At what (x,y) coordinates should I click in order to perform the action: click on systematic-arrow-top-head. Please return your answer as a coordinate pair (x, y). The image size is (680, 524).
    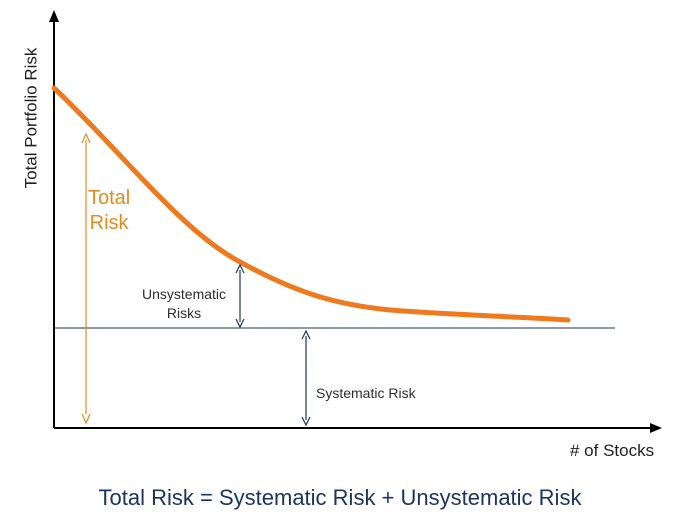
    Looking at the image, I should click on (306, 334).